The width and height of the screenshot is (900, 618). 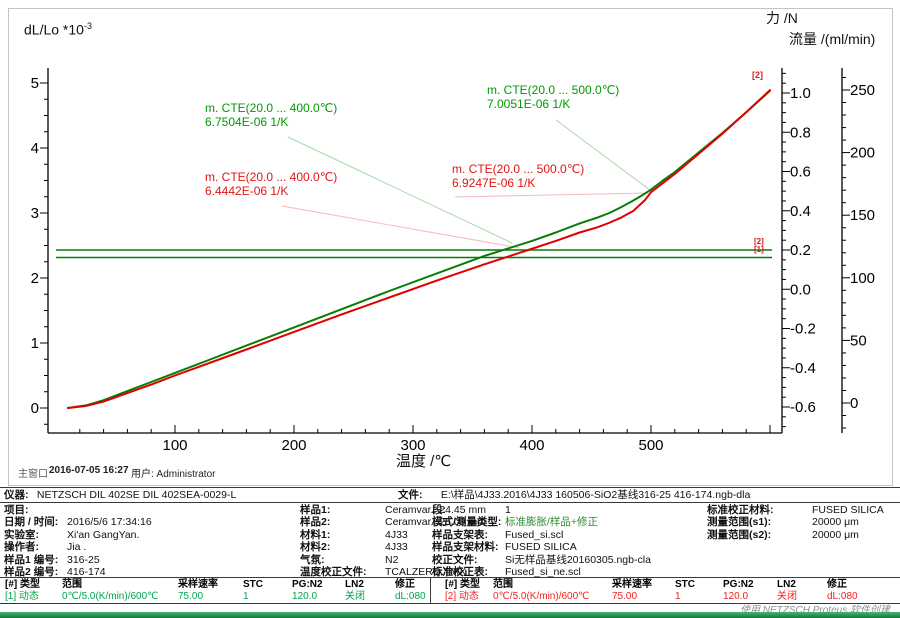 What do you see at coordinates (173, 474) in the screenshot?
I see `status-user: 用户: Administrator` at bounding box center [173, 474].